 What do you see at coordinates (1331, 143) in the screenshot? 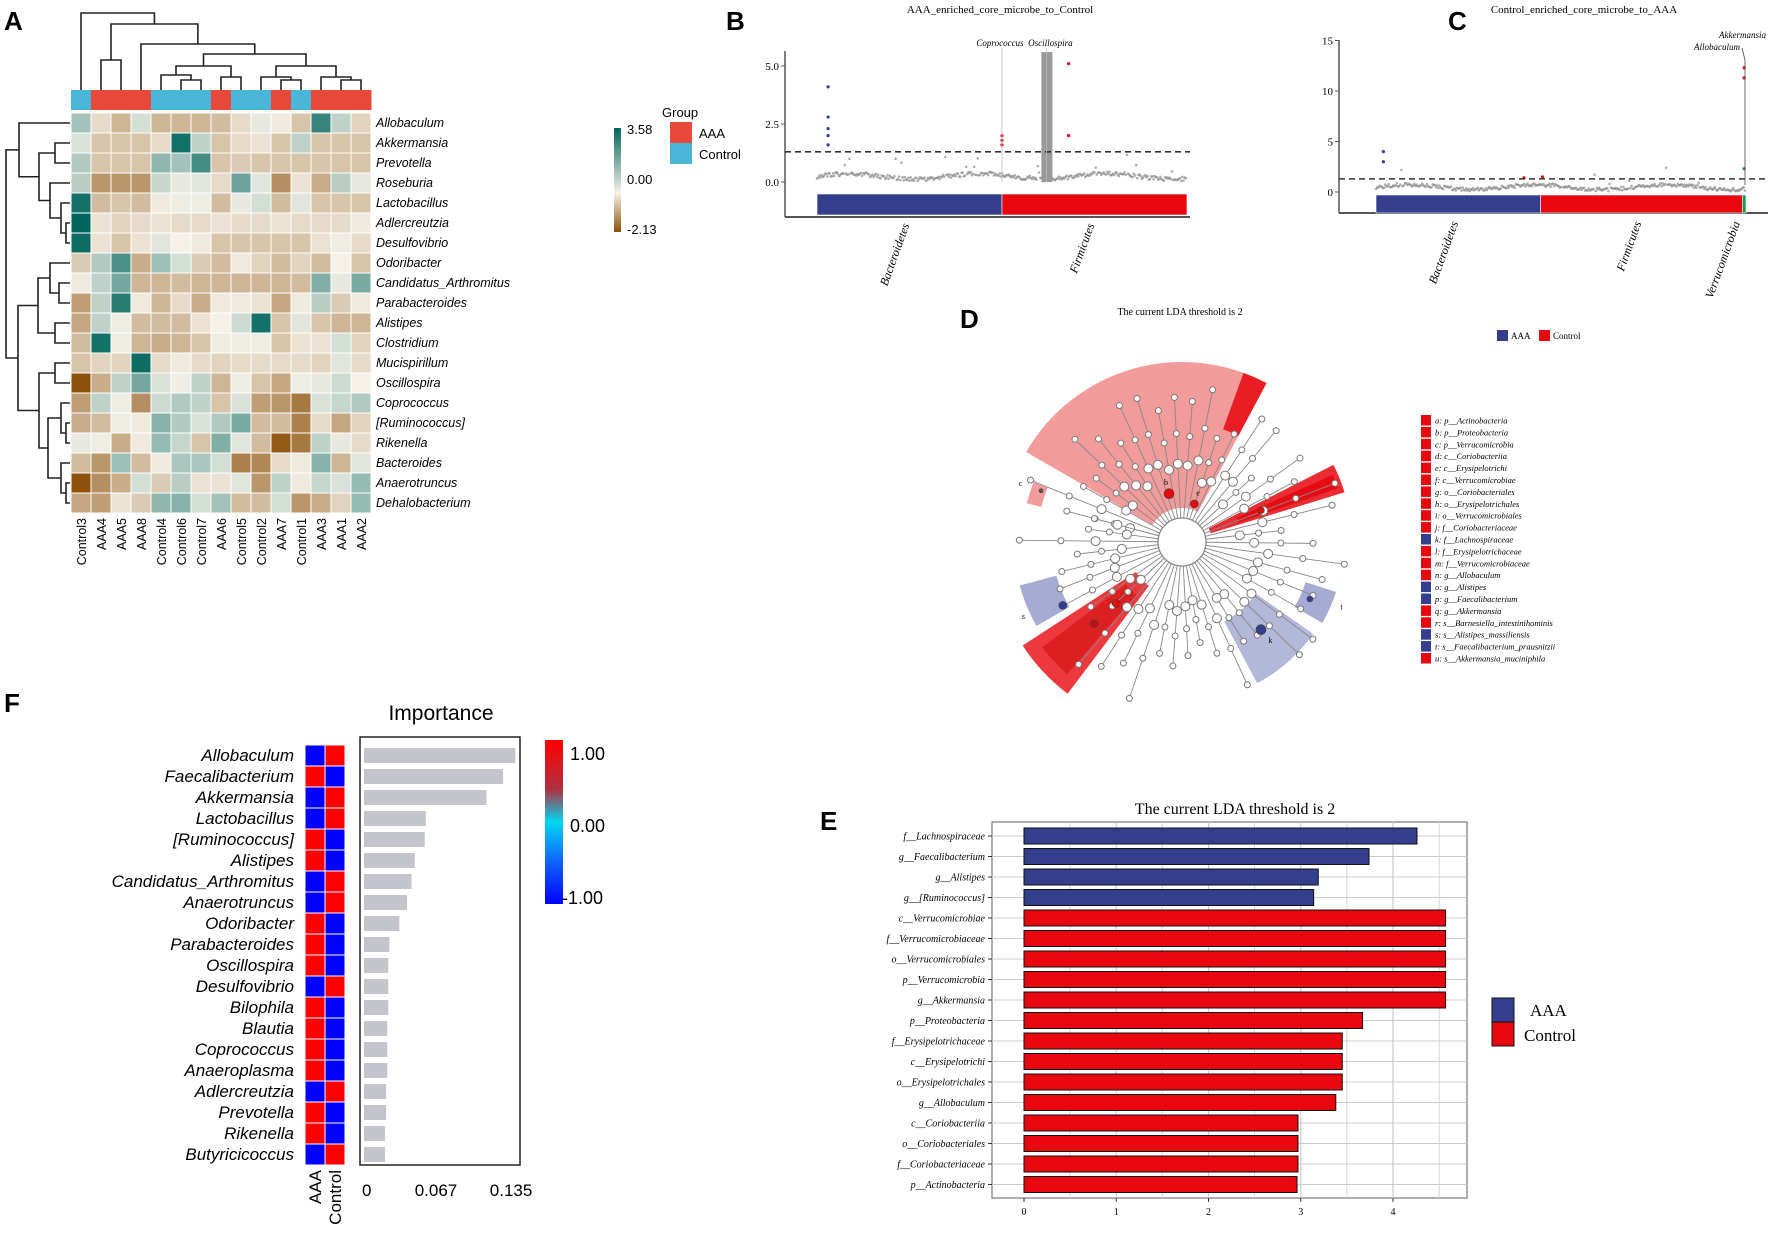
I see `y-tick-label: 5` at bounding box center [1331, 143].